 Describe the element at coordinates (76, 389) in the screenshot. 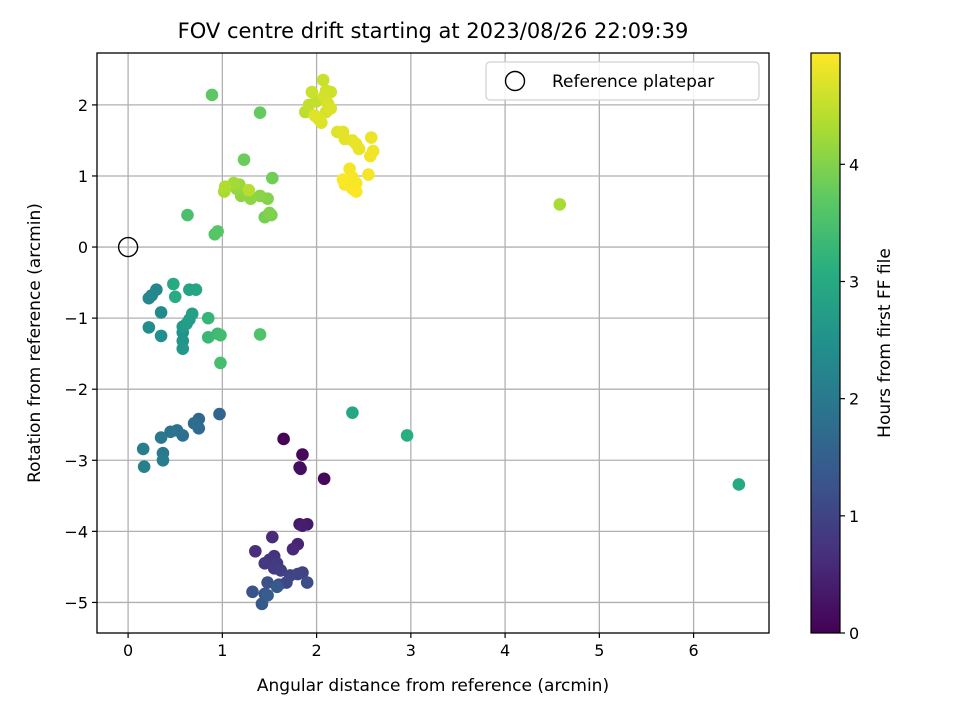

I see `y-tick-label-3: −2` at that location.